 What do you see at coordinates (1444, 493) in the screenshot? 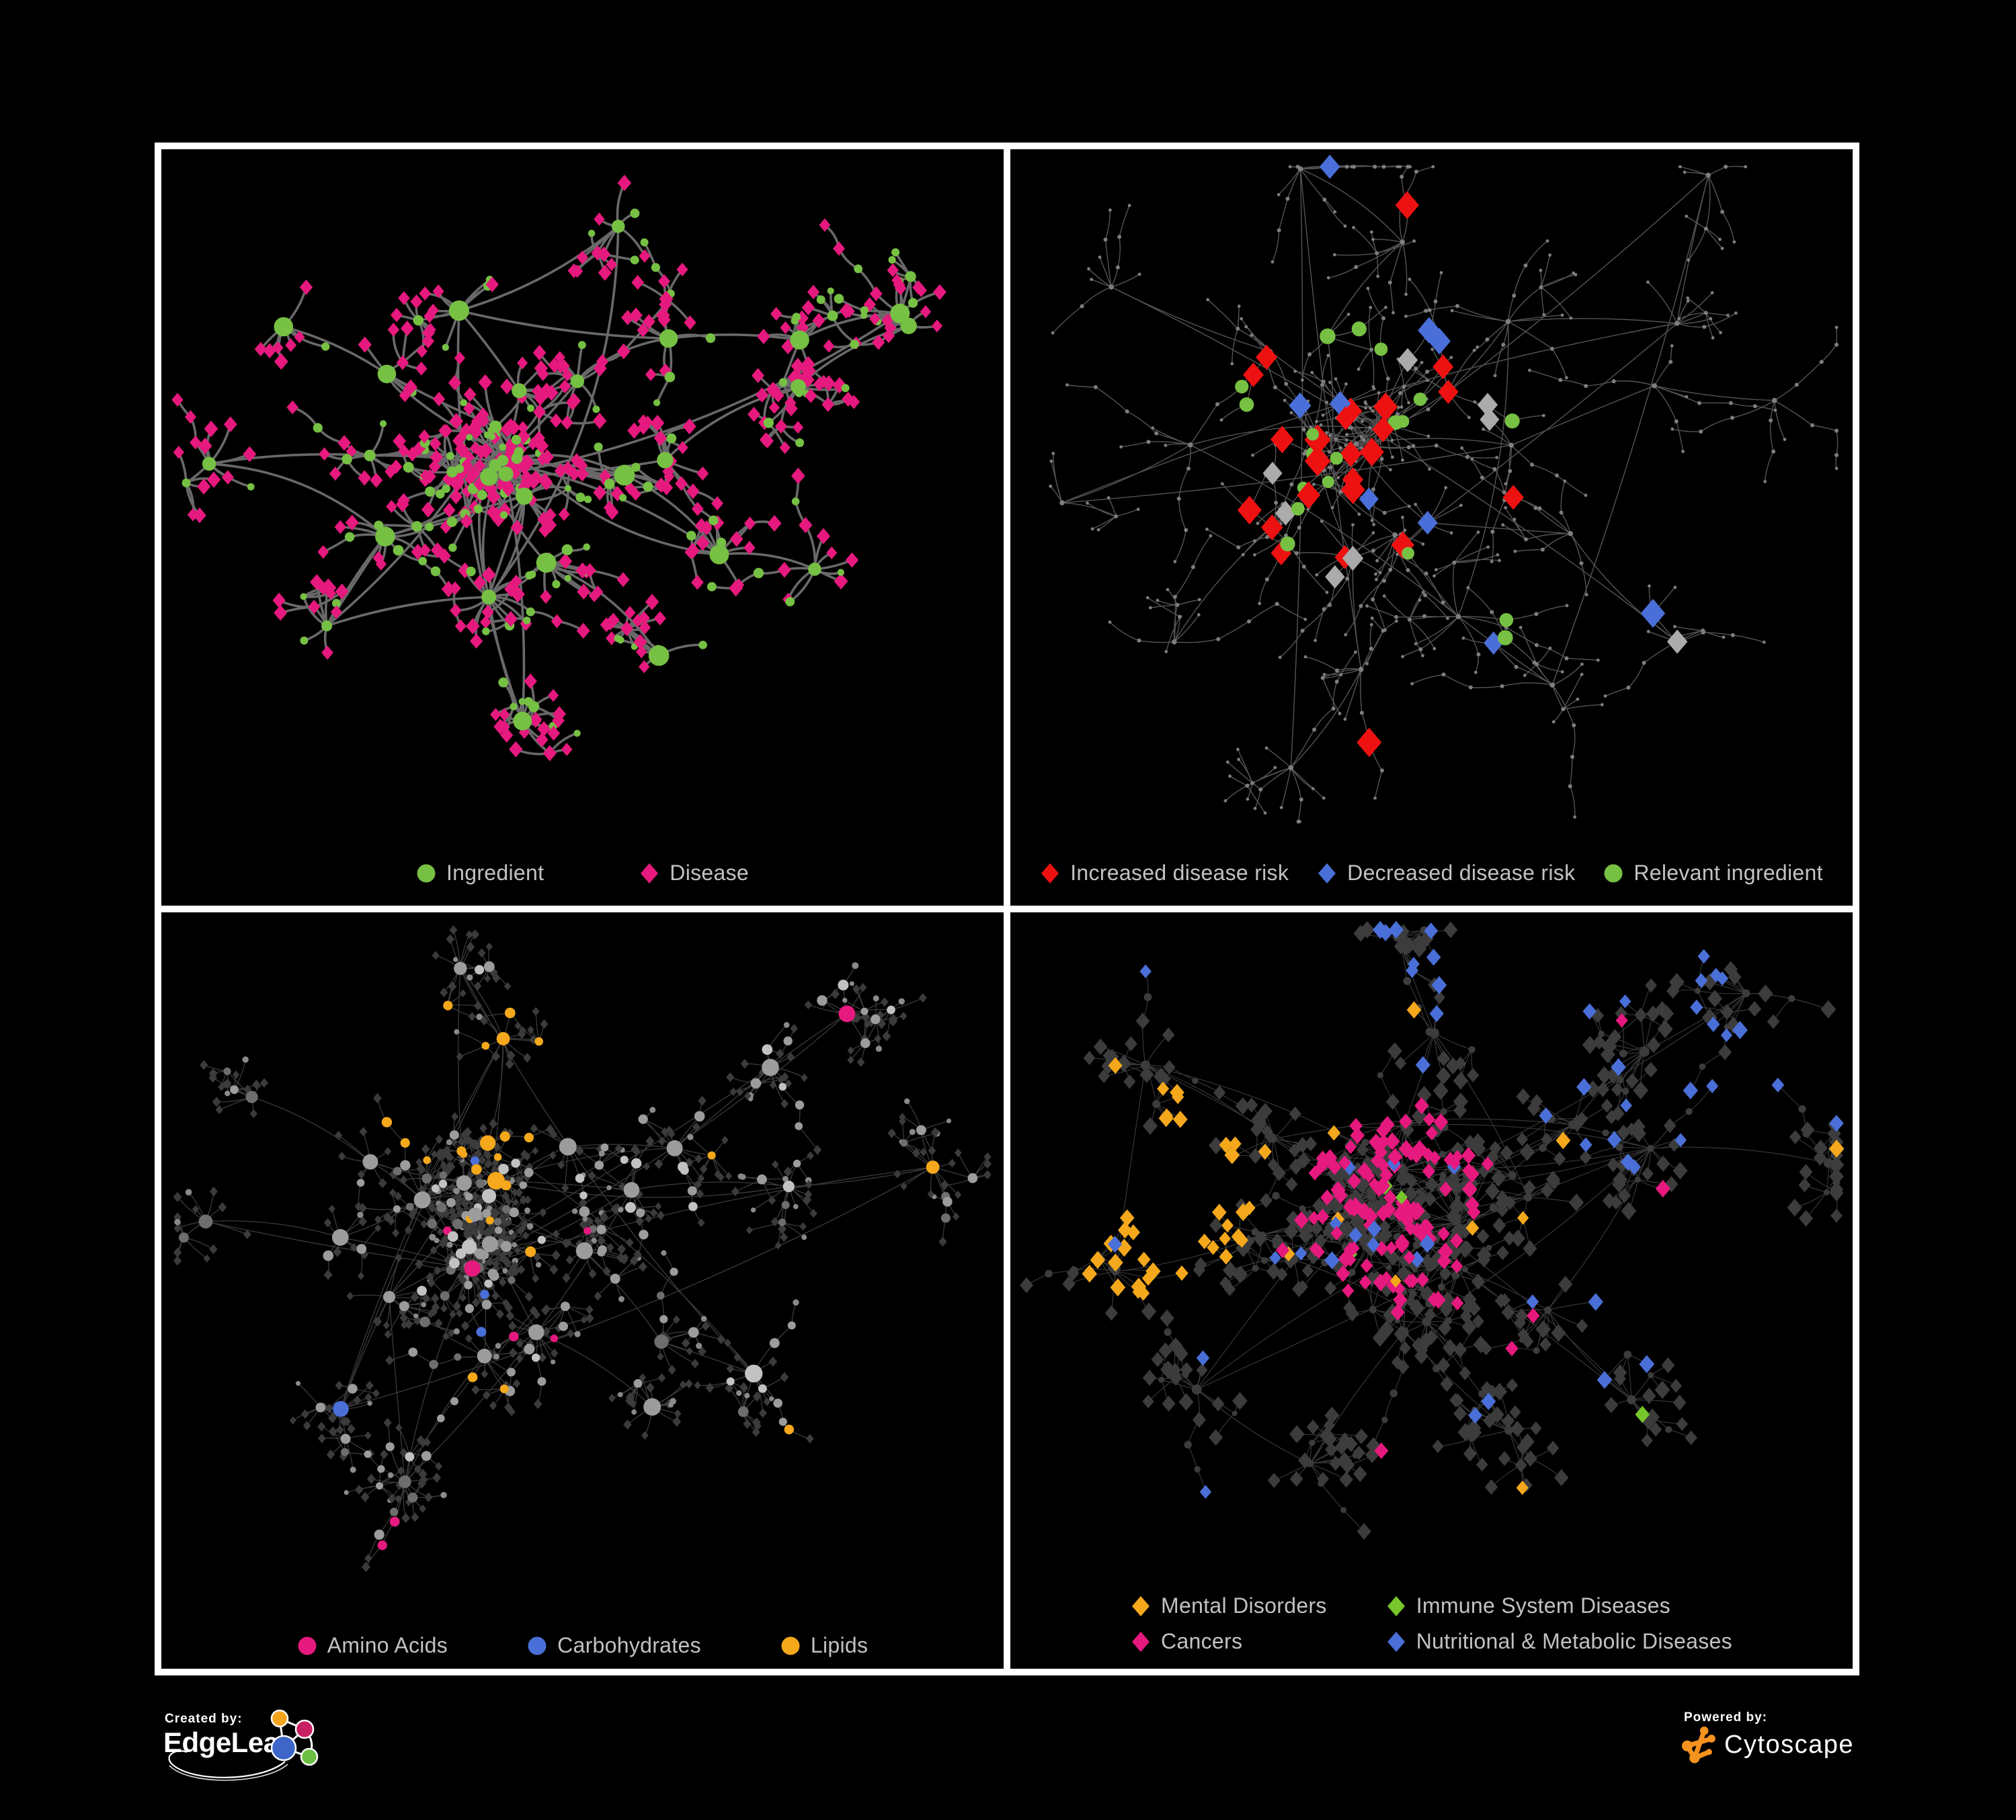
I see `edges-layer` at bounding box center [1444, 493].